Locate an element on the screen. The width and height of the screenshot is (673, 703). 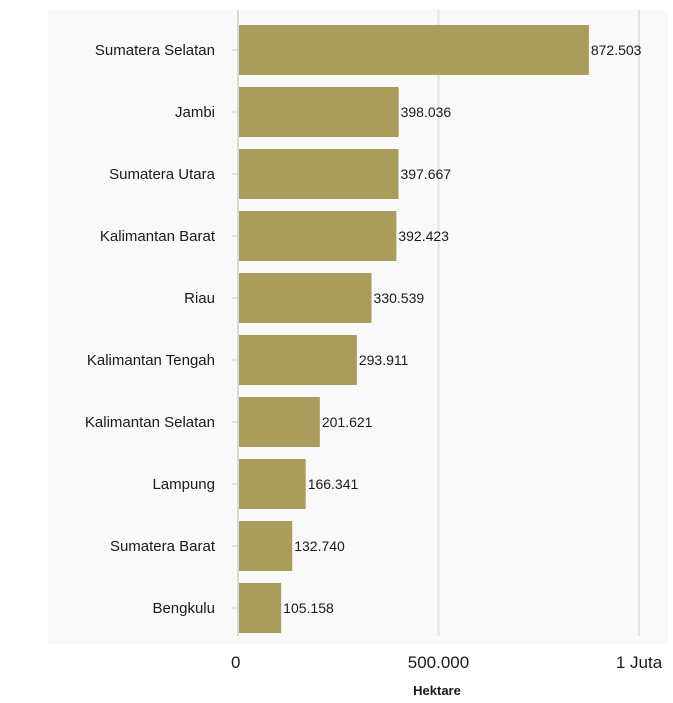
category-label: Kalimantan Selatan is located at coordinates (150, 422).